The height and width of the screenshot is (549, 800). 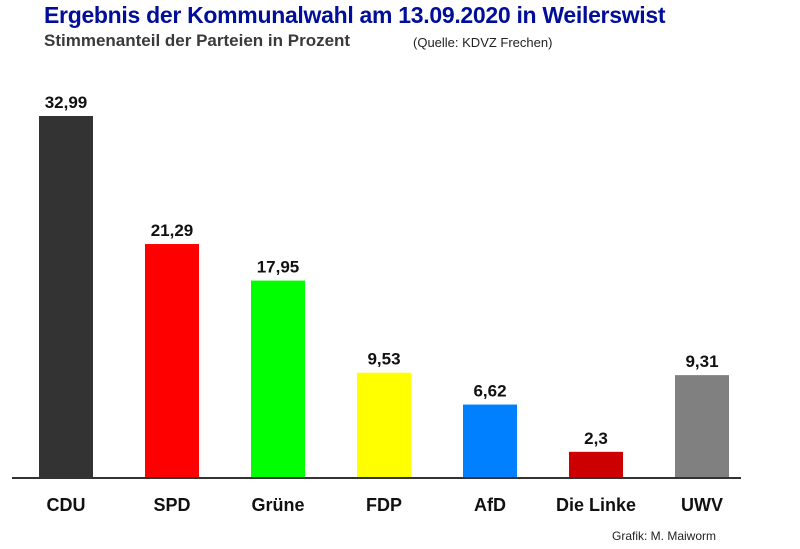 What do you see at coordinates (384, 505) in the screenshot?
I see `category-label: FDP` at bounding box center [384, 505].